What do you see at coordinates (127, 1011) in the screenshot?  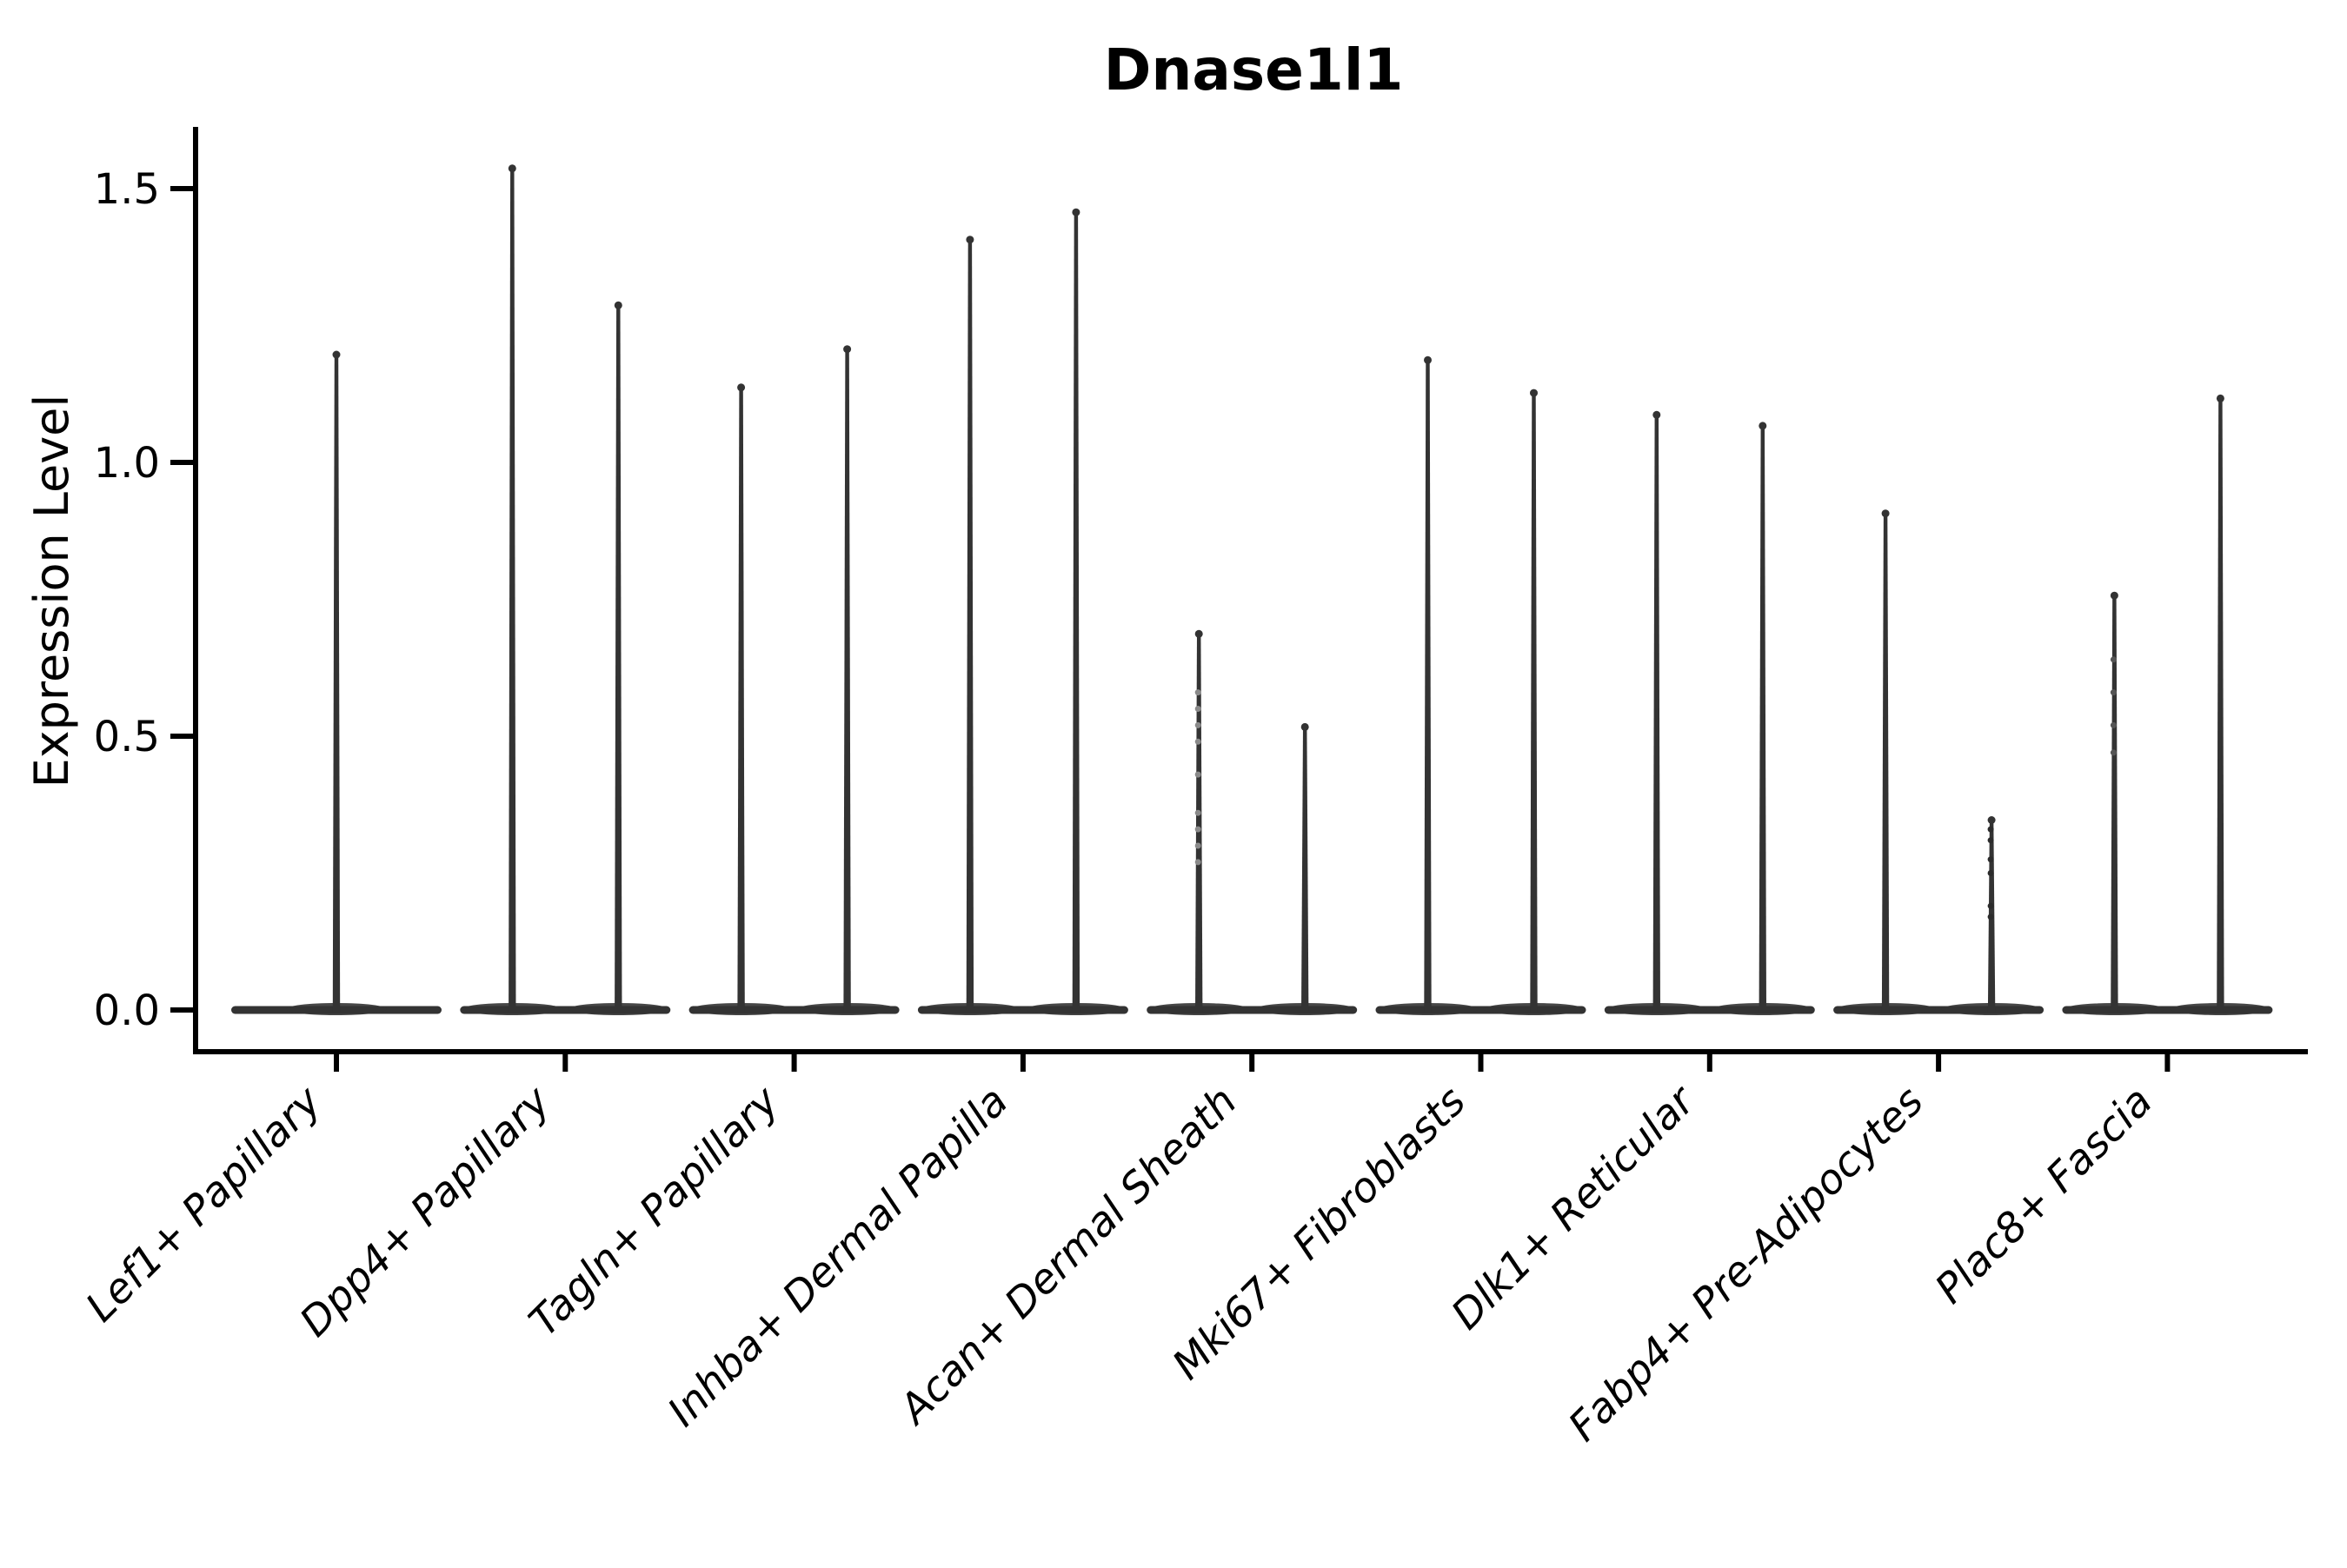 I see `y-tick-label: 0.0` at bounding box center [127, 1011].